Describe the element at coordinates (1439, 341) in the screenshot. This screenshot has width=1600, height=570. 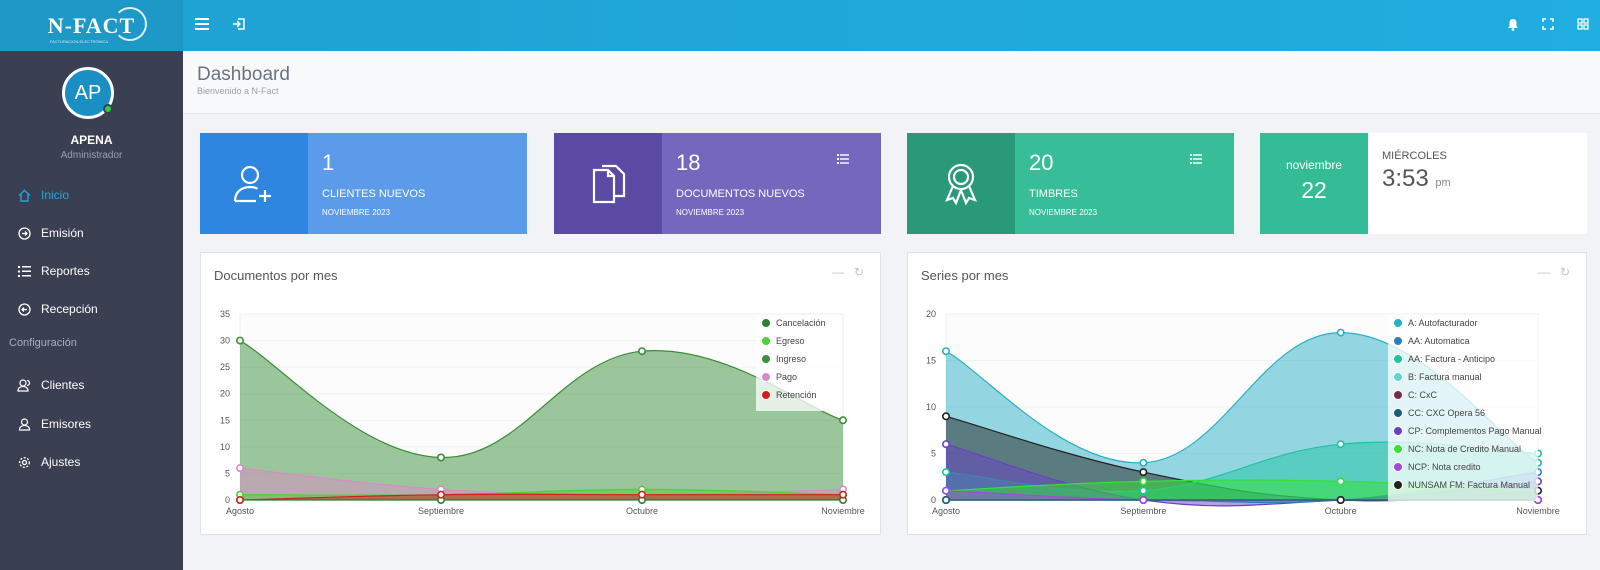
I see `legend-label: AA: Automatica` at that location.